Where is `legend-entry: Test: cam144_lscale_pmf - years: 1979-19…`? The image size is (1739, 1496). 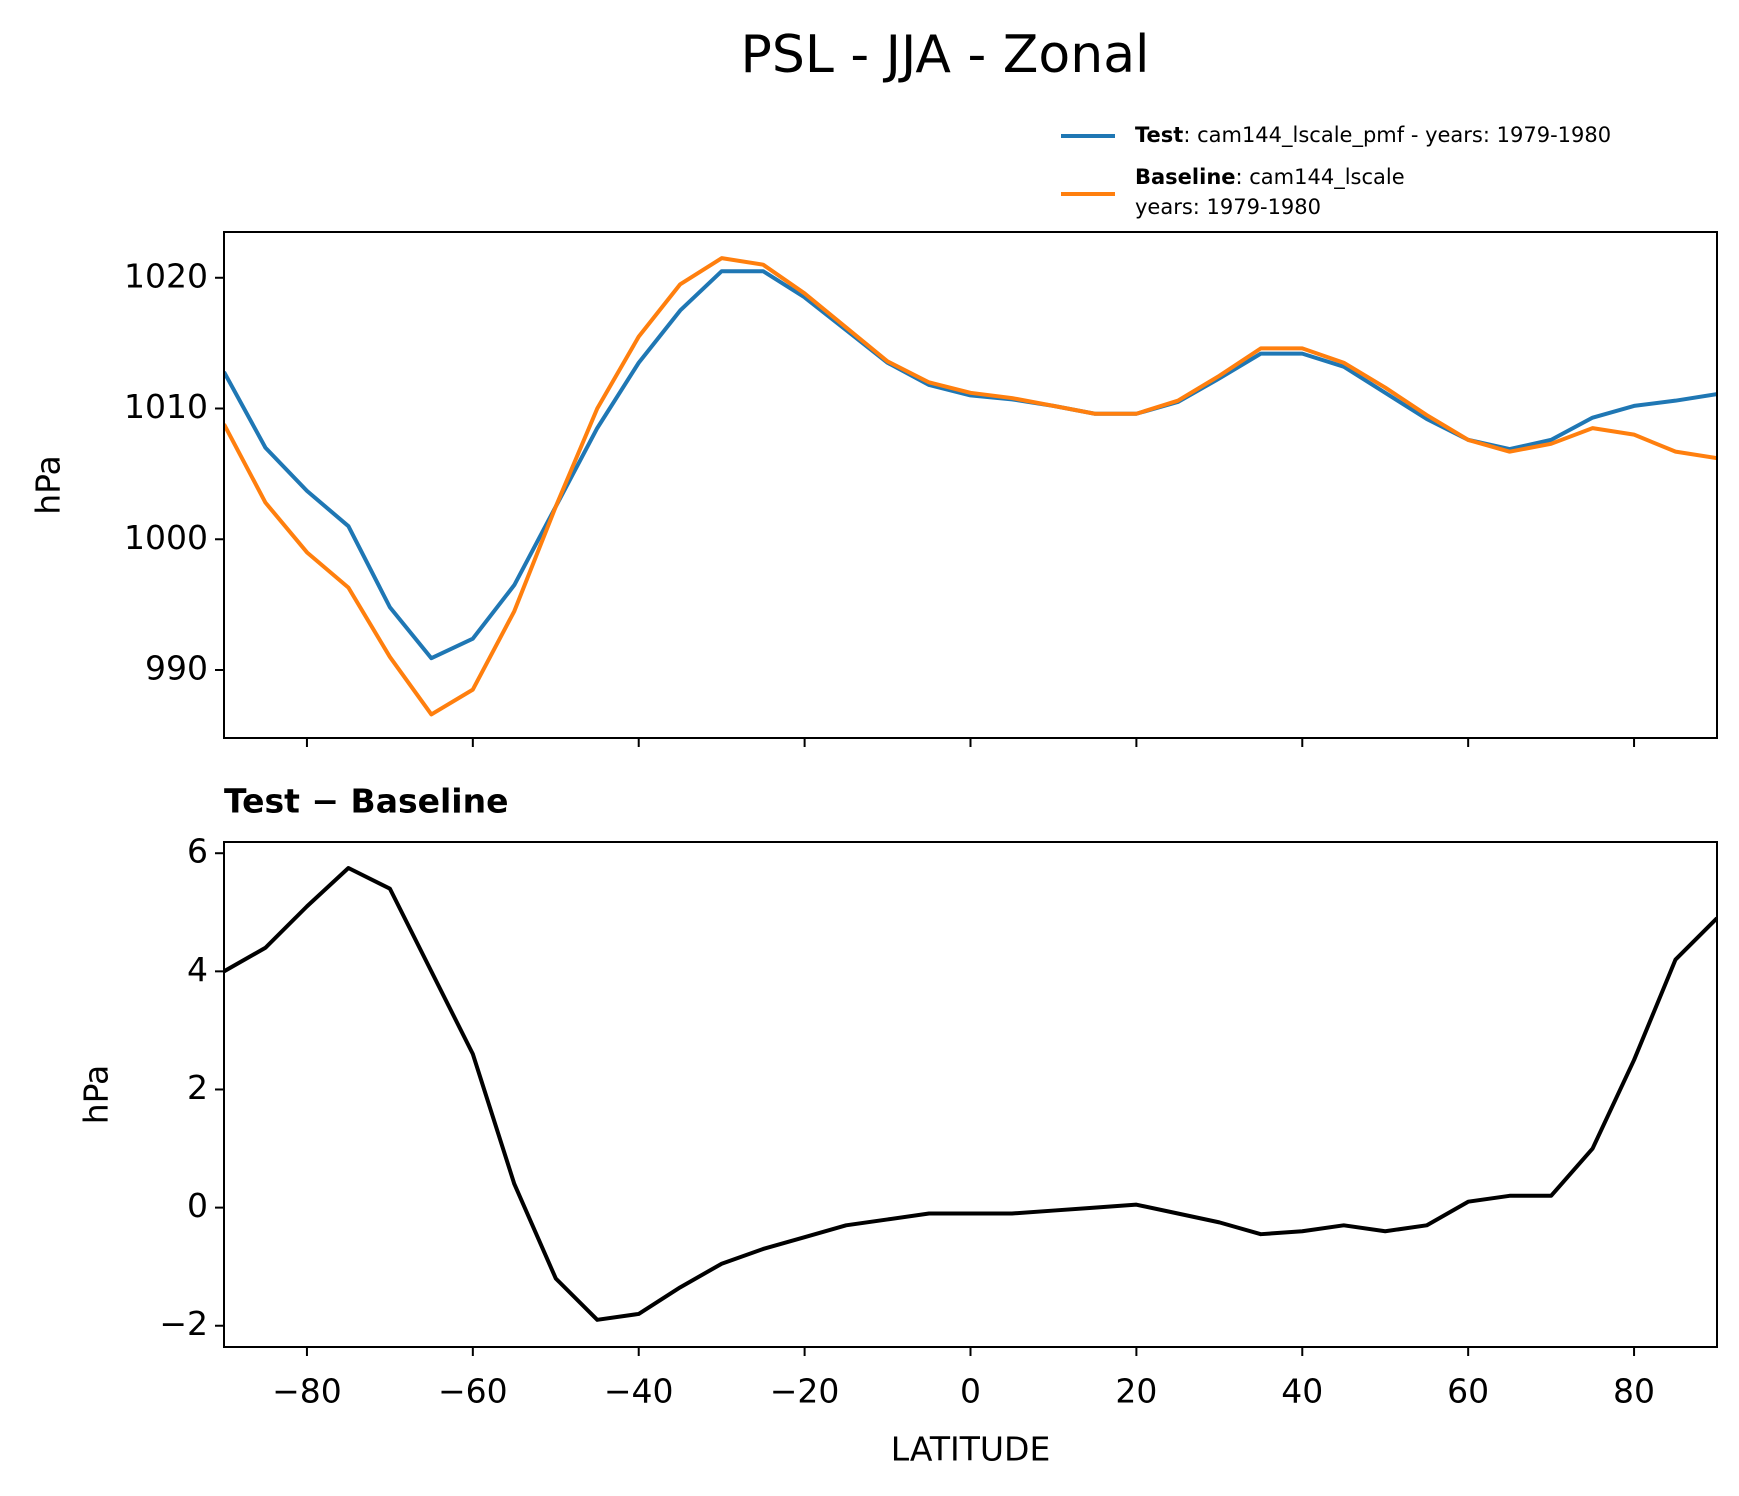 legend-entry: Test: cam144_lscale_pmf - years: 1979-19… is located at coordinates (1373, 135).